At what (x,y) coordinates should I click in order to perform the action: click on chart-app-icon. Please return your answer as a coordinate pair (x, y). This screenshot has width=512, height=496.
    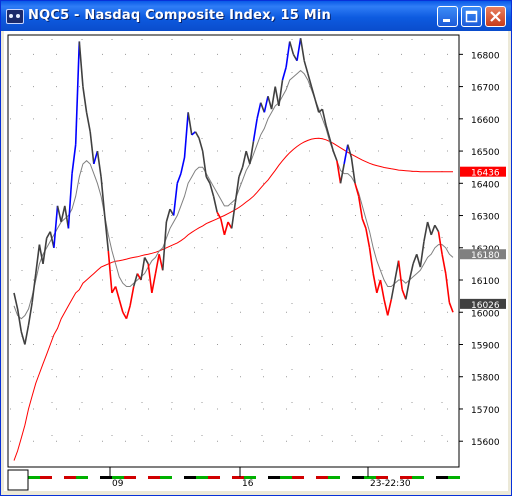
    Looking at the image, I should click on (15, 16).